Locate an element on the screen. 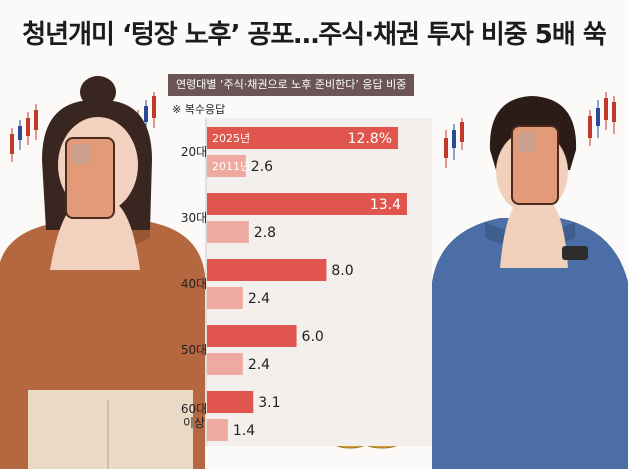 Image resolution: width=628 pixels, height=469 pixels. chart-title: 연령대별 ‘주식·채권으로 노후 준비한다’ 응답 비중 is located at coordinates (291, 85).